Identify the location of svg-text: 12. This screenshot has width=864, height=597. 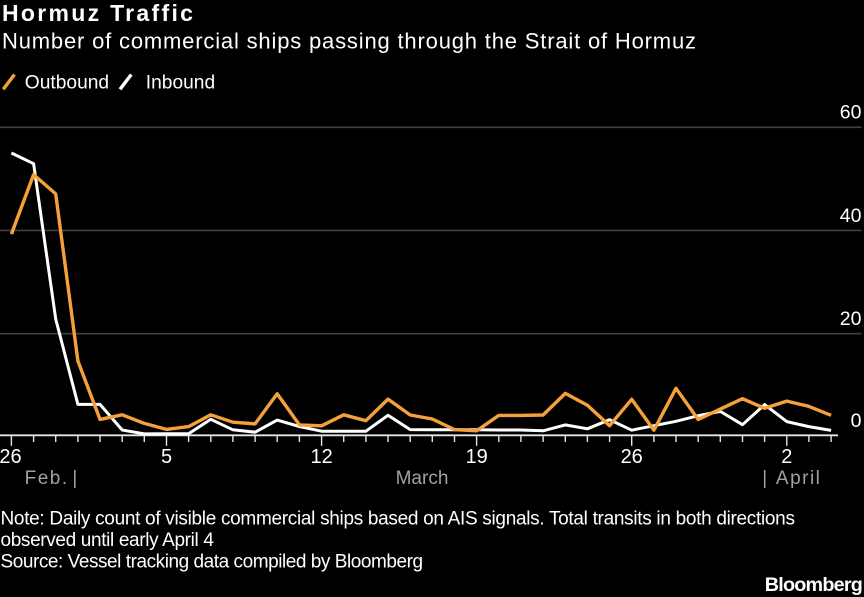
(321, 457).